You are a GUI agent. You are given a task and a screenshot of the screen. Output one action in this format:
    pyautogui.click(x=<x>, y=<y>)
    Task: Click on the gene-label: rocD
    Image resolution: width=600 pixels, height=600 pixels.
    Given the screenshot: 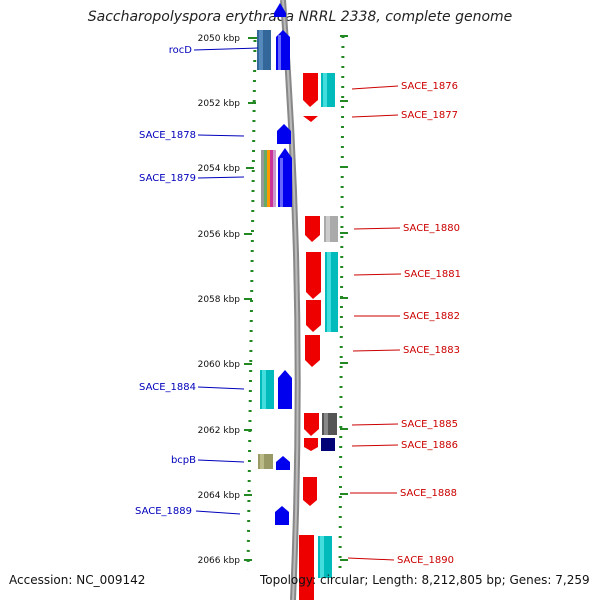 What is the action you would take?
    pyautogui.click(x=181, y=50)
    